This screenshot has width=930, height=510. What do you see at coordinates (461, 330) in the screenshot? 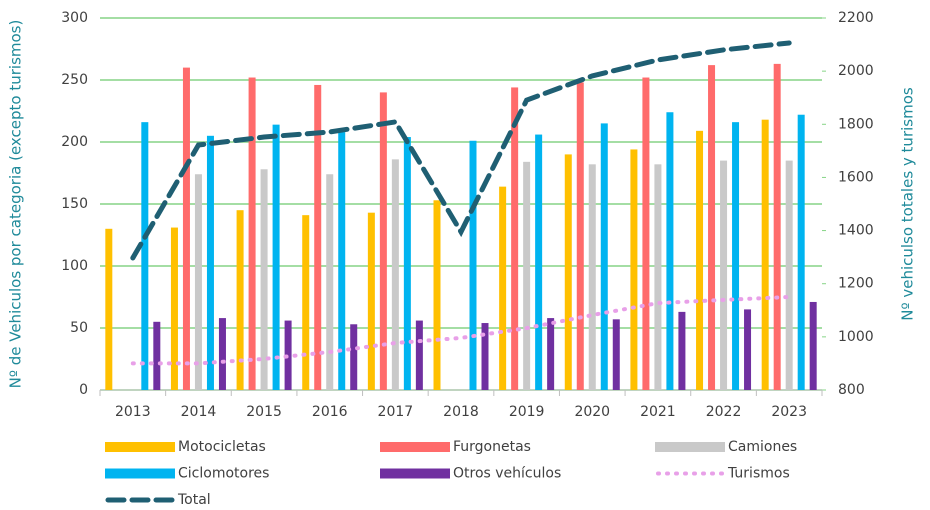
I see `line-series` at bounding box center [461, 330].